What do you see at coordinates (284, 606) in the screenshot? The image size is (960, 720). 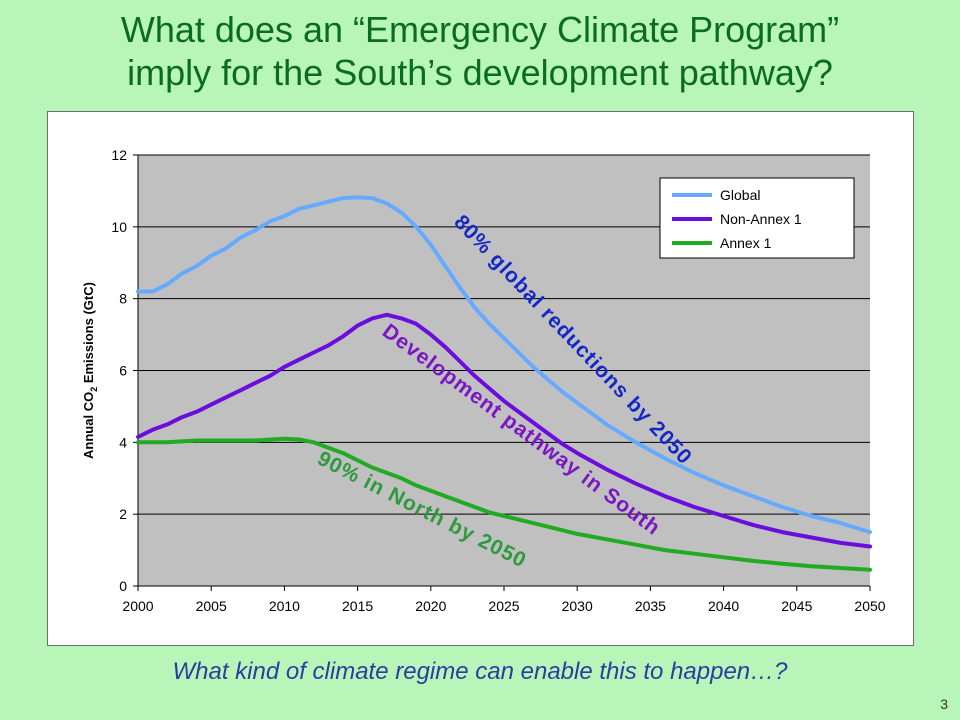 I see `x-tick-label: 2010` at bounding box center [284, 606].